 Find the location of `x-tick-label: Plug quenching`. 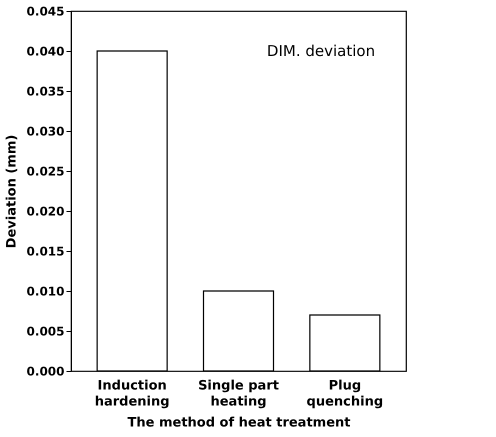

x-tick-label: Plug quenching is located at coordinates (345, 394).